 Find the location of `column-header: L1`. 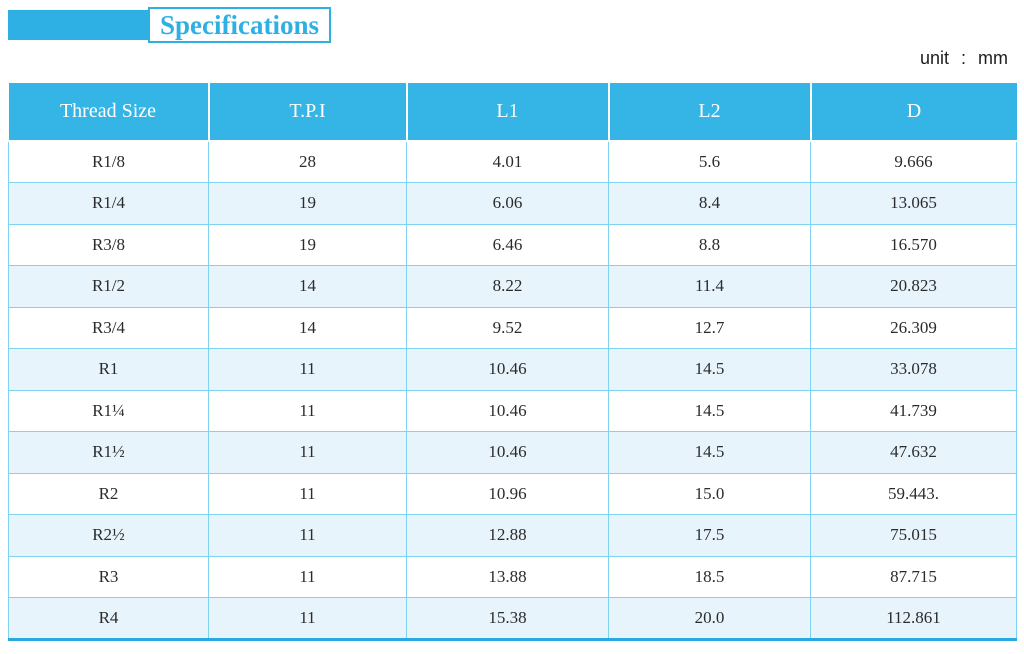

column-header: L1 is located at coordinates (508, 112).